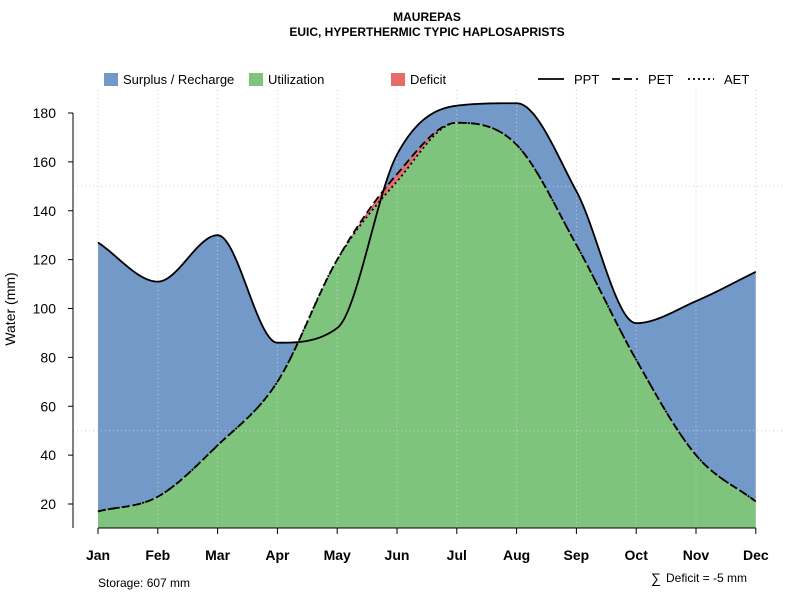  I want to click on y-tick-label: 40, so click(48, 455).